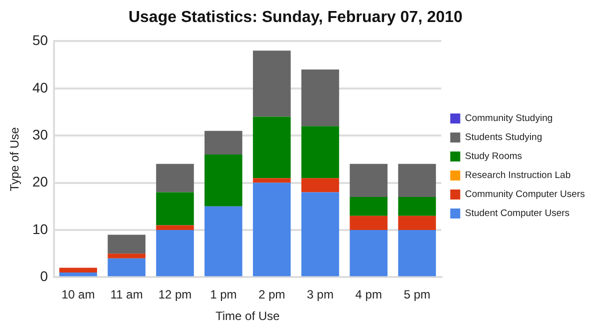  What do you see at coordinates (223, 295) in the screenshot?
I see `x-tick-label: 1 pm` at bounding box center [223, 295].